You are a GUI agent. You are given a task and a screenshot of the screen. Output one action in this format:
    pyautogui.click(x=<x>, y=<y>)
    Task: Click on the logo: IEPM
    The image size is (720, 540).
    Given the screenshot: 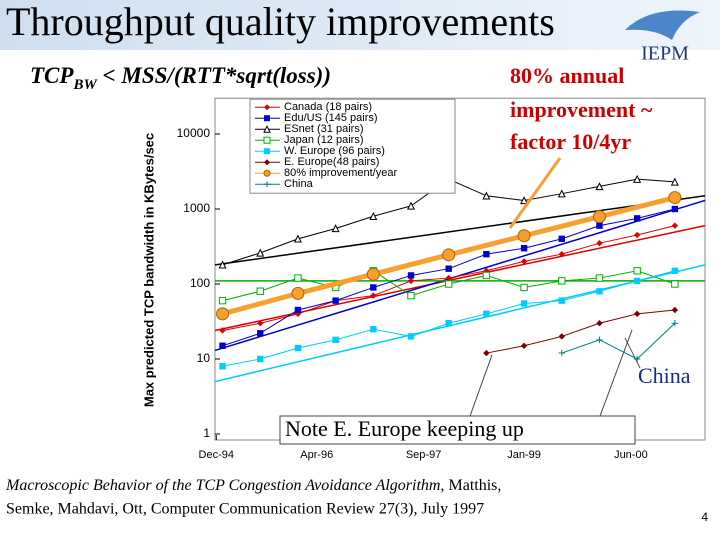 What is the action you would take?
    pyautogui.click(x=662, y=37)
    